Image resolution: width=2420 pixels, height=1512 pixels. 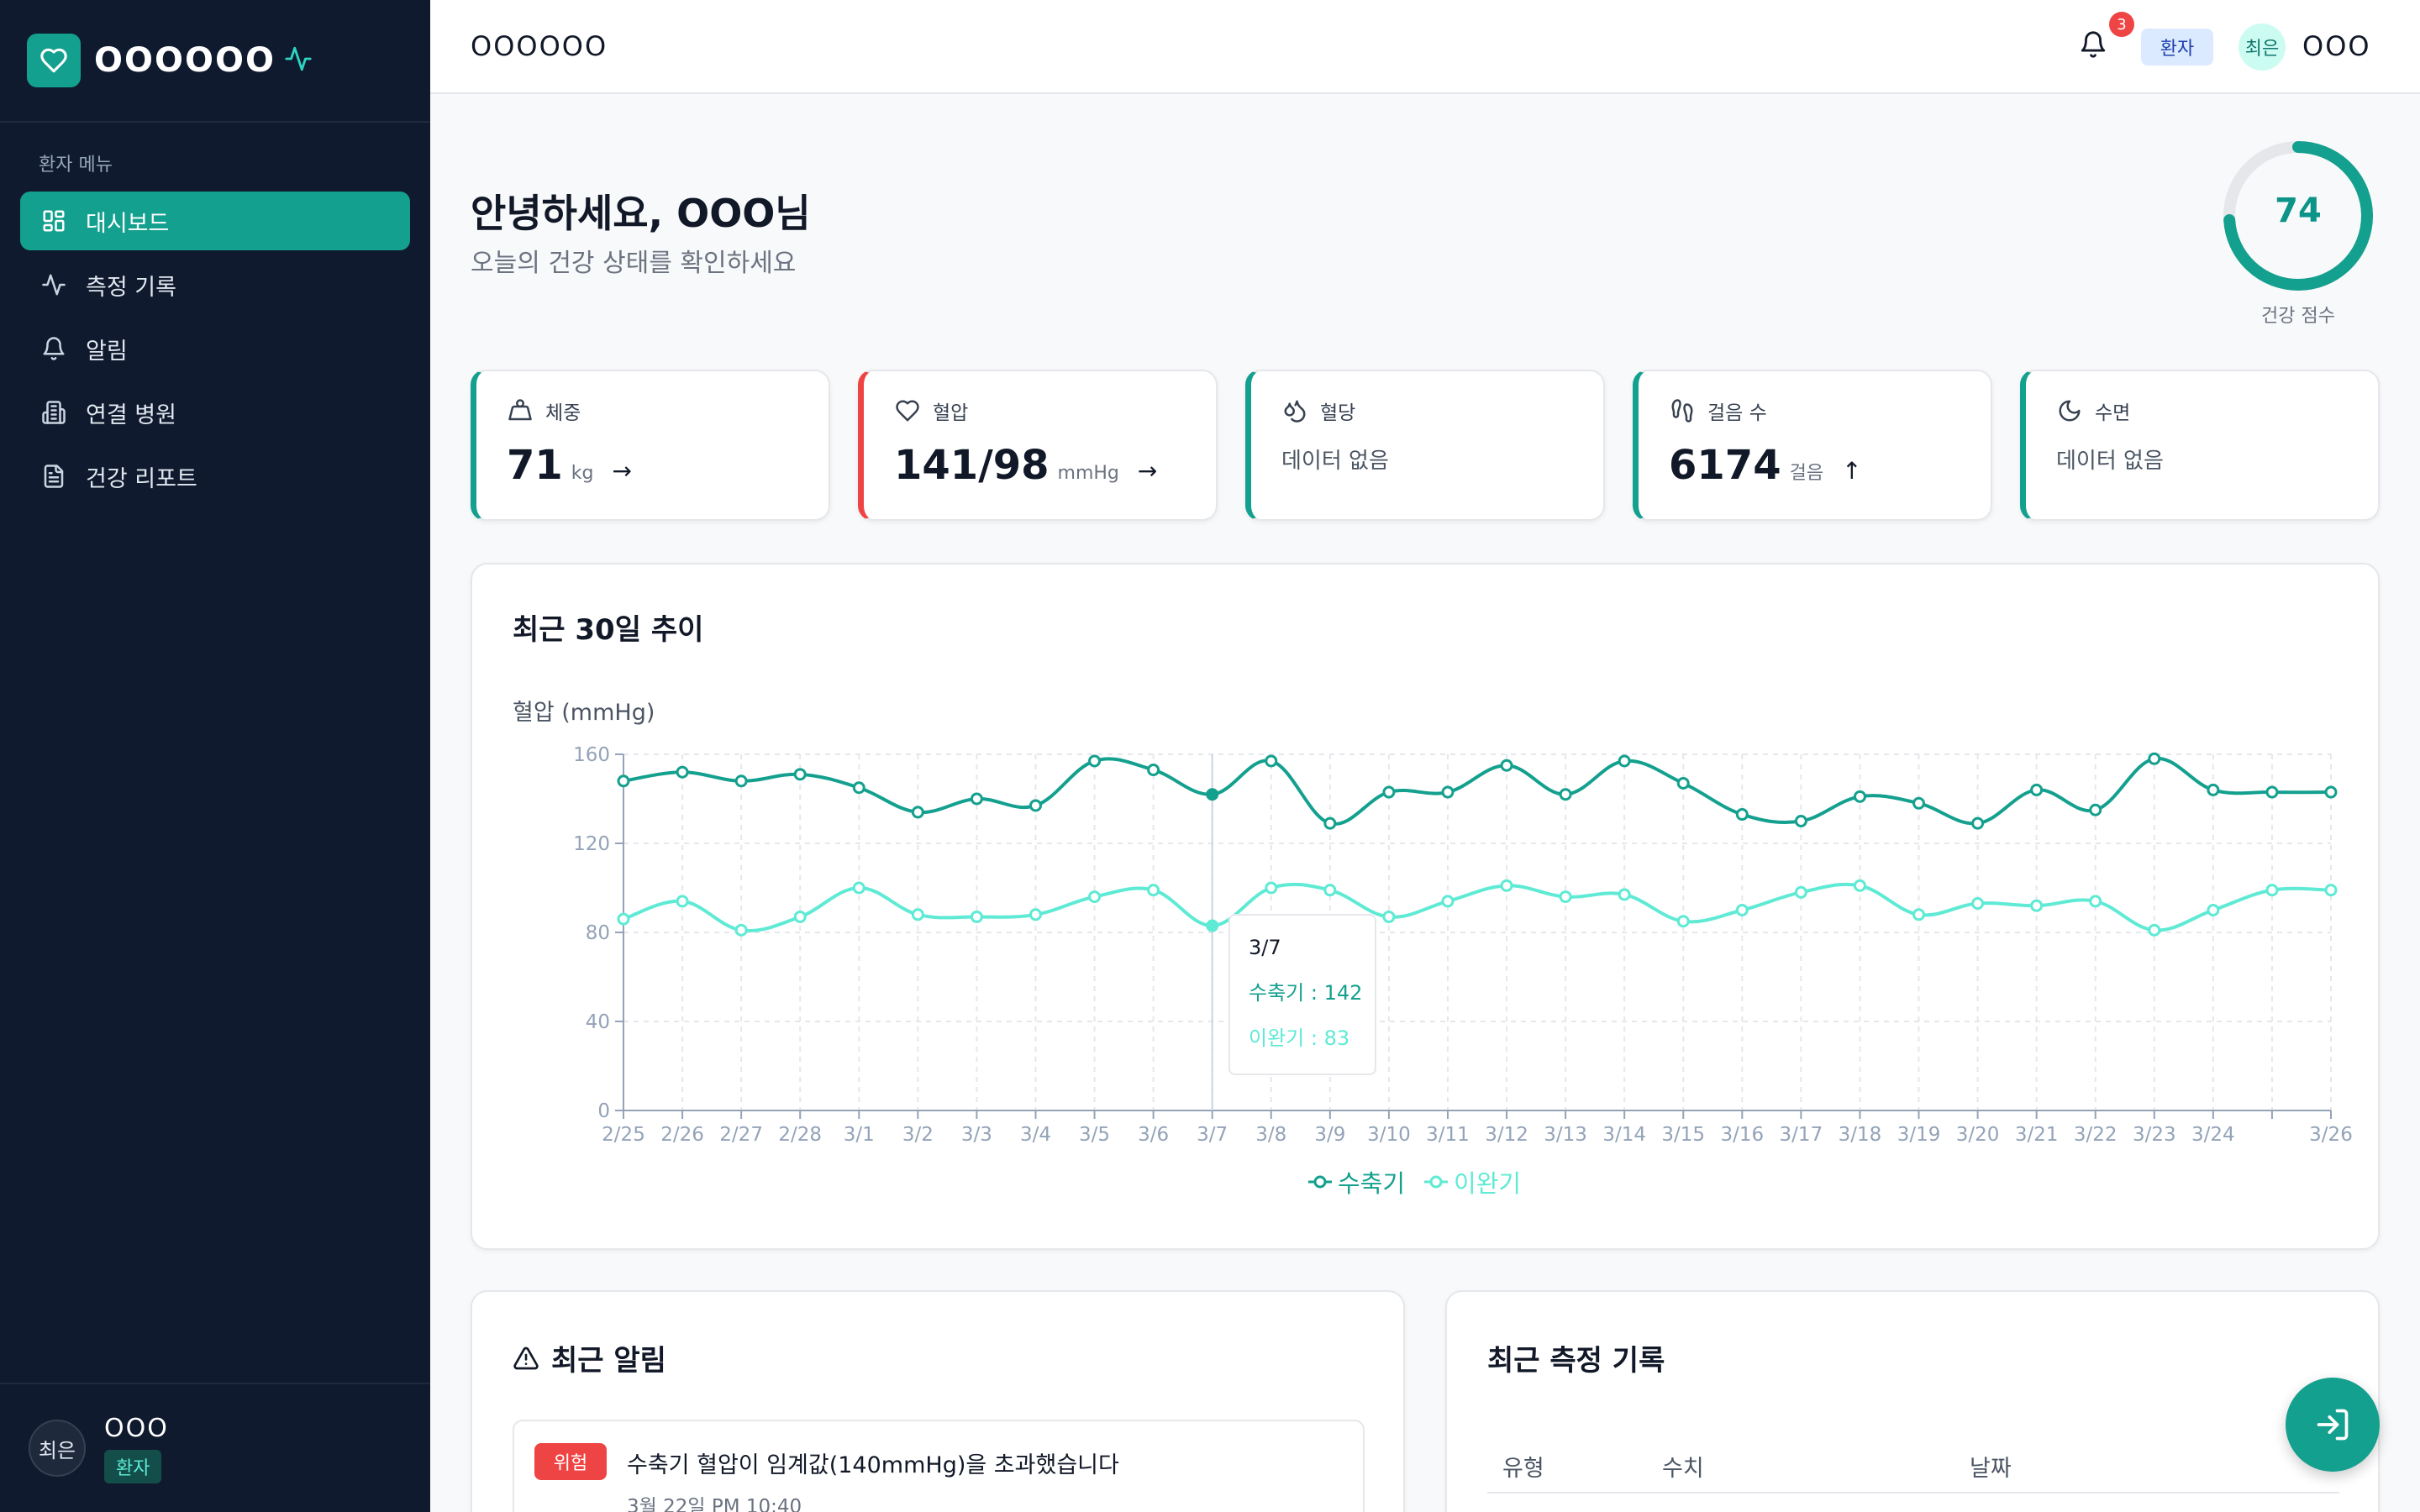 I want to click on stat-unit: 걸음, so click(x=1806, y=473).